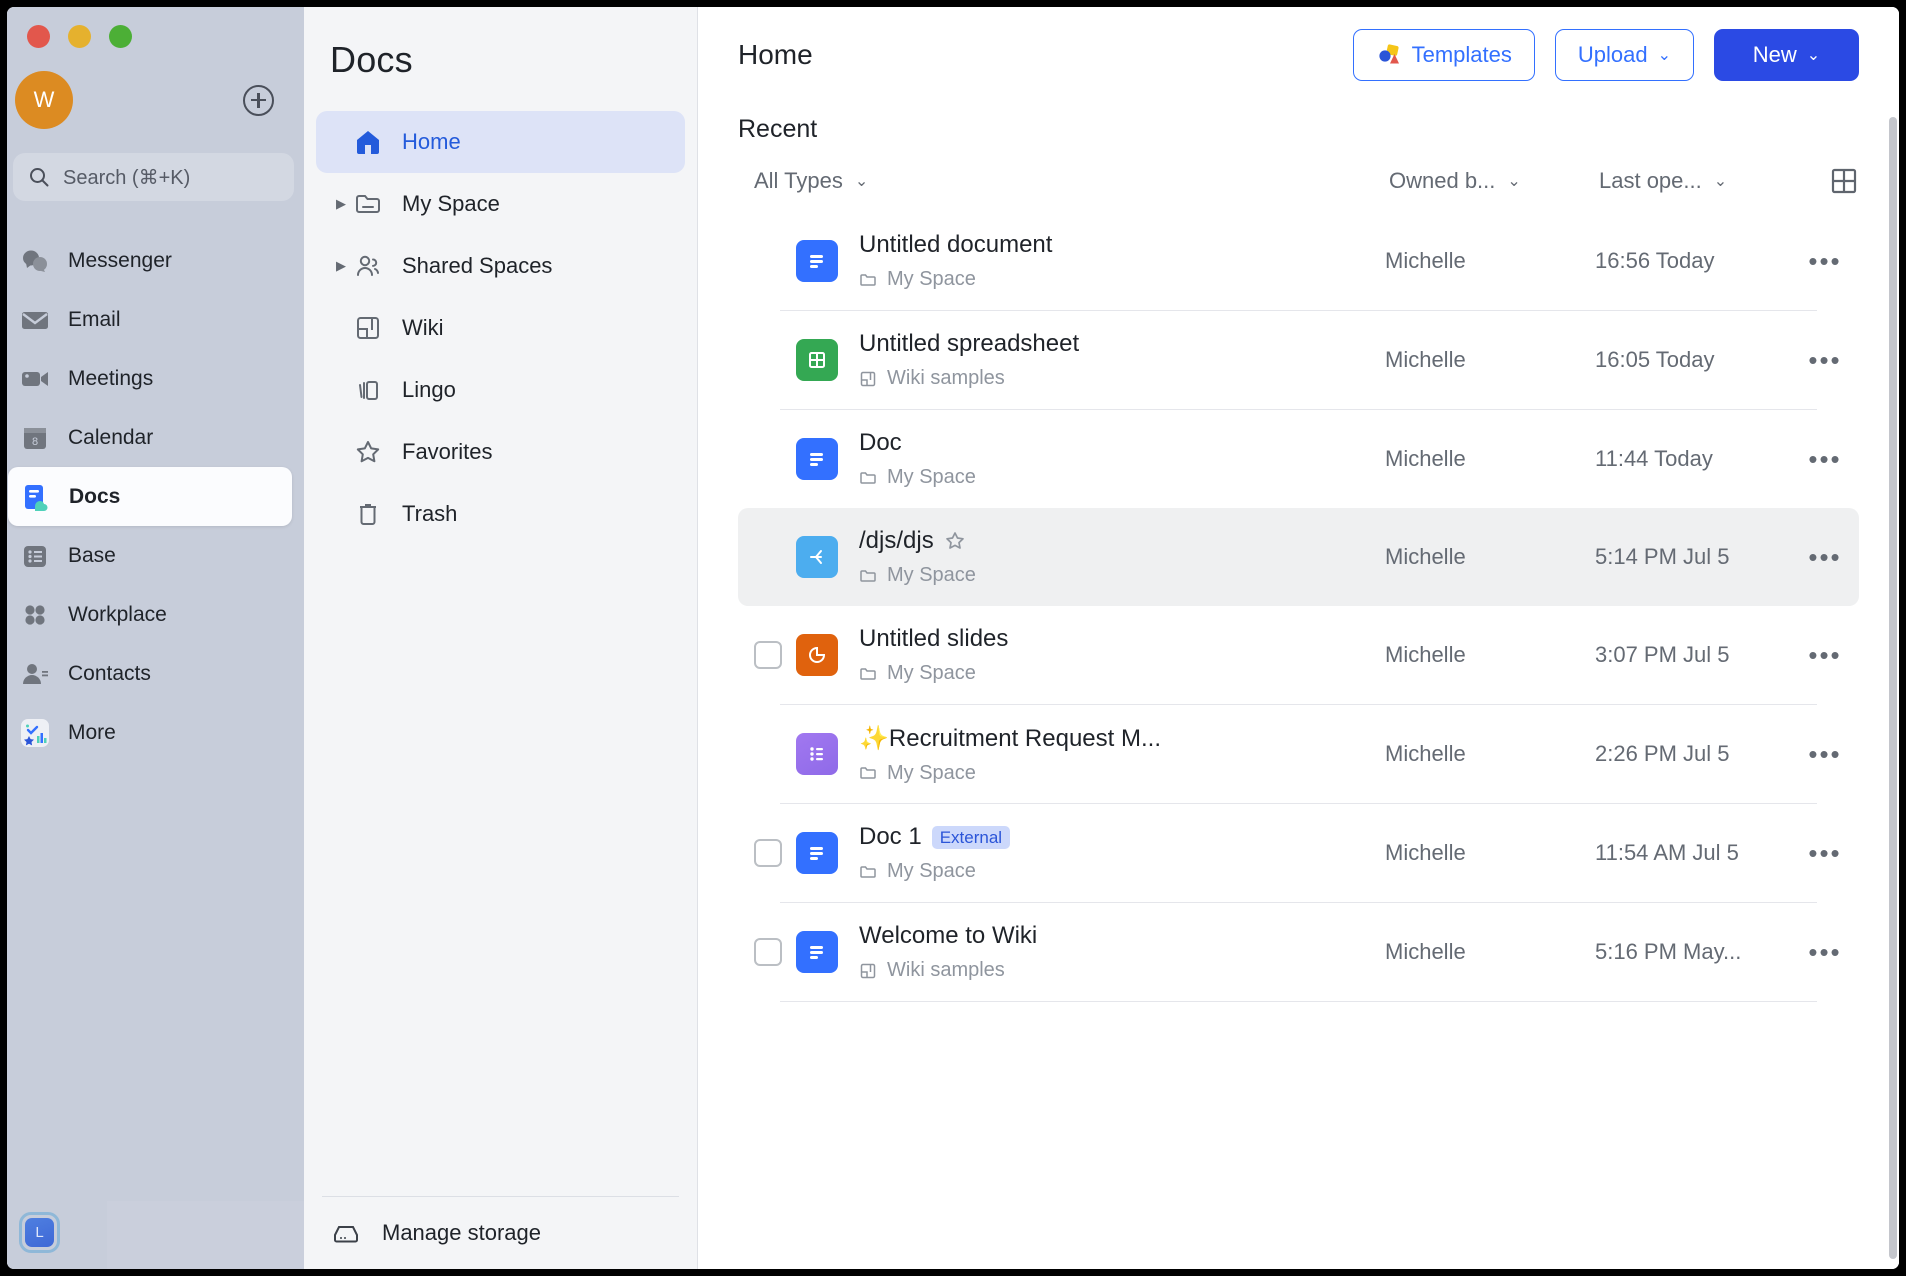 This screenshot has height=1276, width=1906. Describe the element at coordinates (149, 378) in the screenshot. I see `rail-item-meetings: Meetings` at that location.